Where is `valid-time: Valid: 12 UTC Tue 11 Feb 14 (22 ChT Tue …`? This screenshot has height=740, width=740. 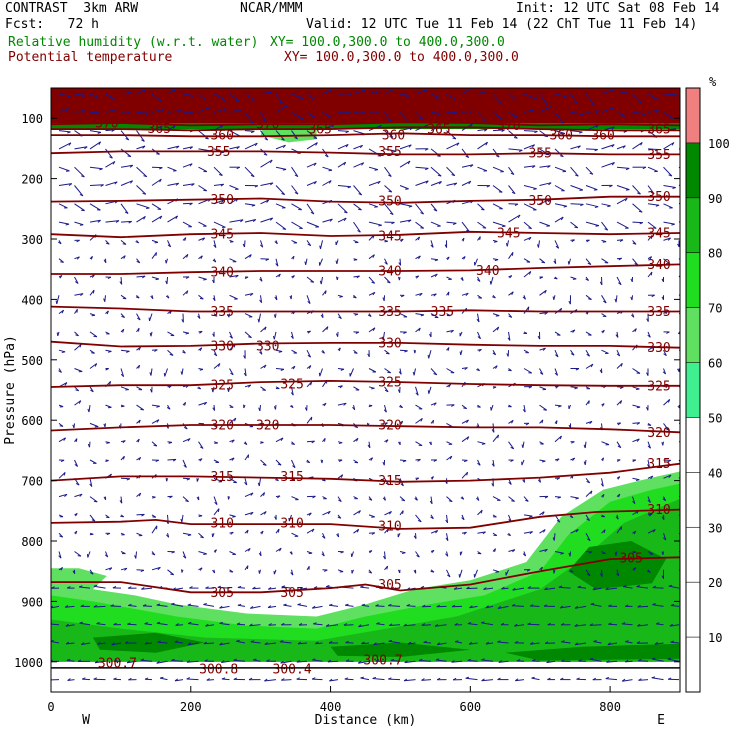
valid-time: Valid: 12 UTC Tue 11 Feb 14 (22 ChT Tue … is located at coordinates (502, 24).